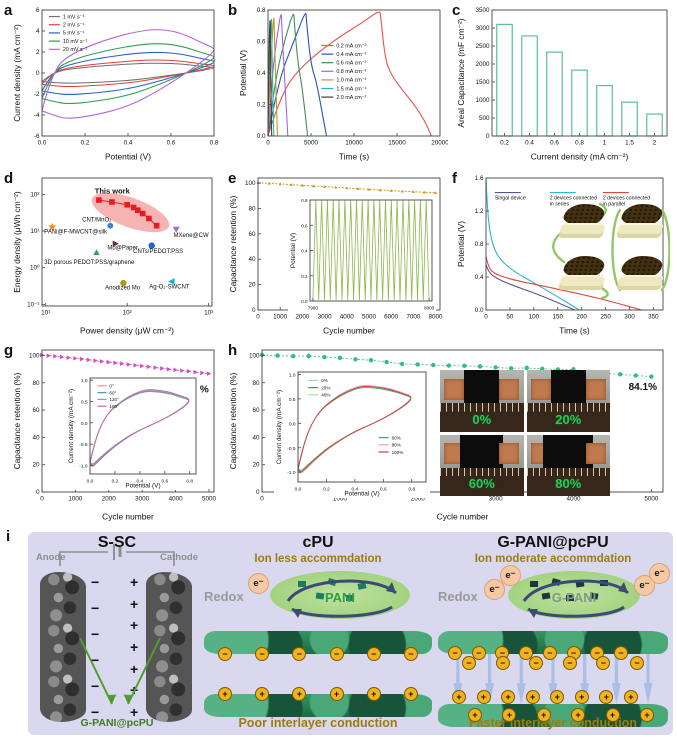 The width and height of the screenshot is (677, 741). Describe the element at coordinates (561, 715) in the screenshot. I see `gpani-plus-row-2: + + + + + +` at that location.